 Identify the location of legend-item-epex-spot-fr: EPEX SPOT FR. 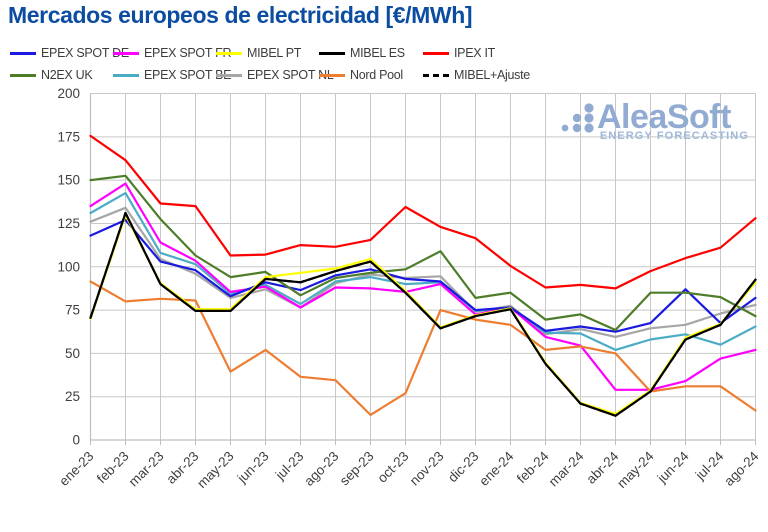
(172, 53).